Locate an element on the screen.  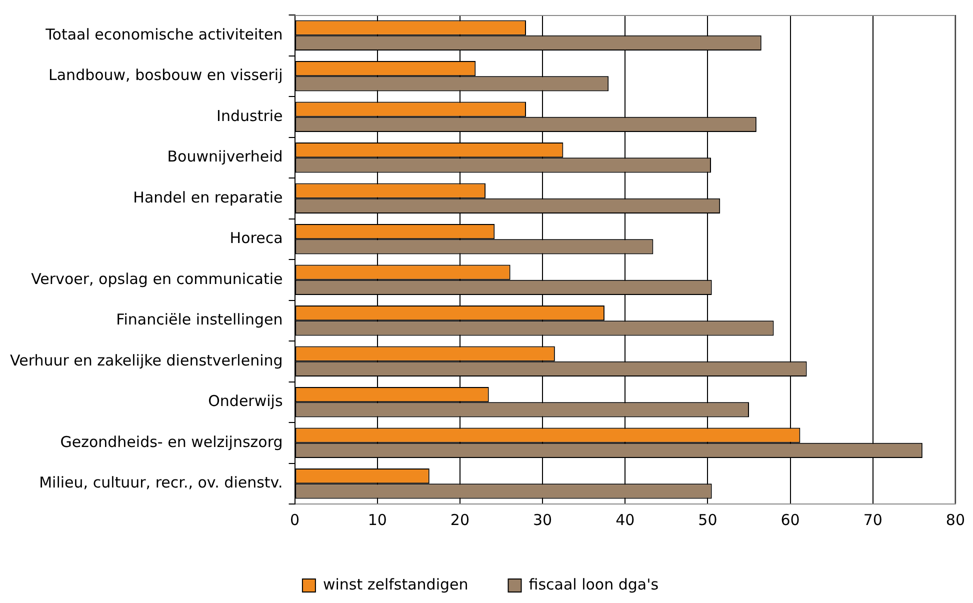
y-tick-label: Landbouw, bosbouw en visserij is located at coordinates (165, 75).